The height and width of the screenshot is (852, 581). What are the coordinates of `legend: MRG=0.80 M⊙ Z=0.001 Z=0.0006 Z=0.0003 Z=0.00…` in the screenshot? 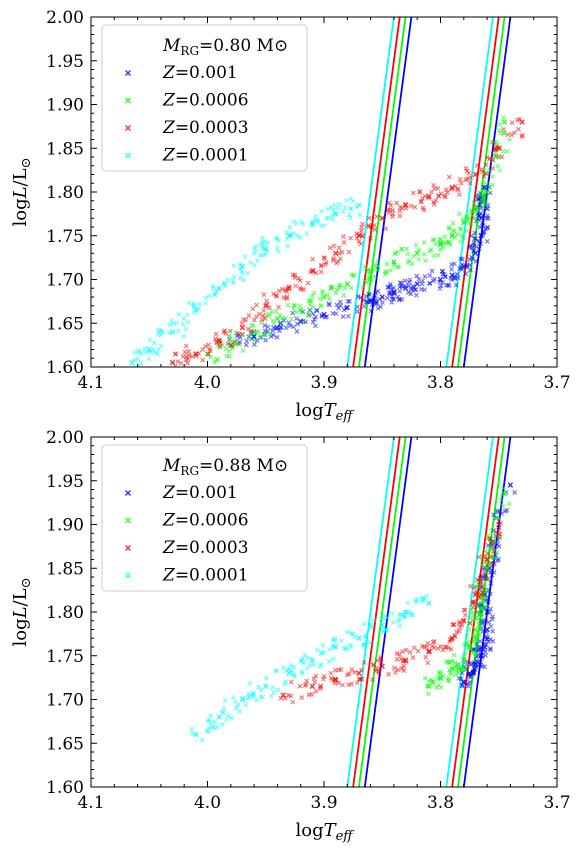 It's located at (204, 98).